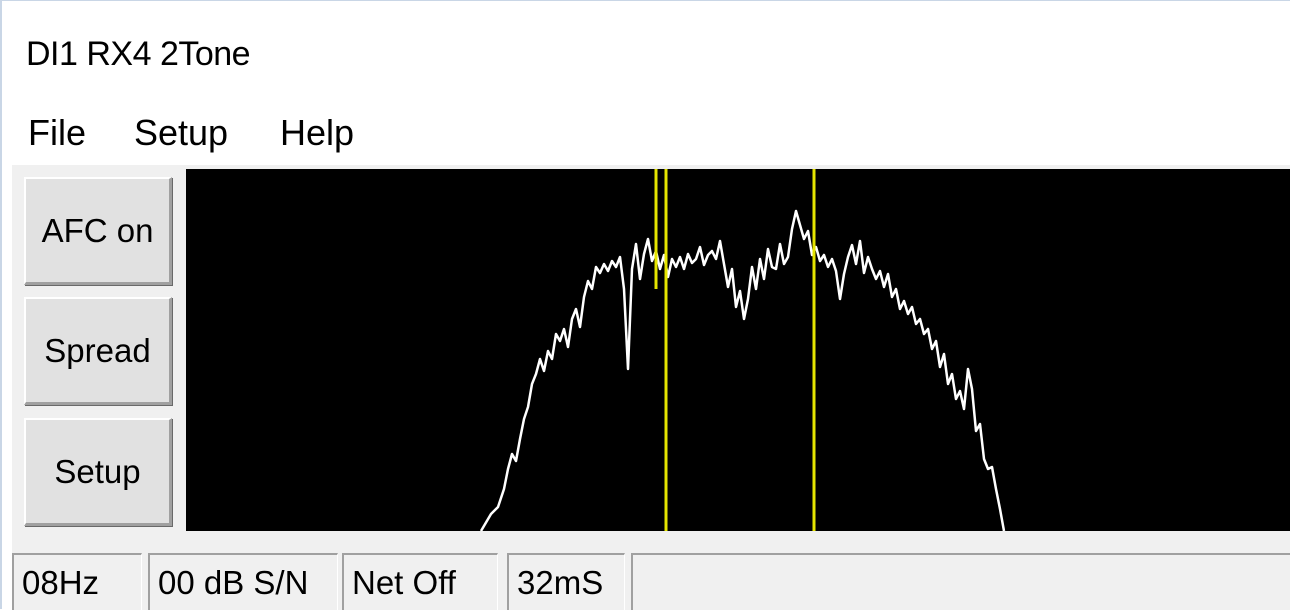 The image size is (1290, 610). What do you see at coordinates (566, 581) in the screenshot?
I see `status-time: 32mS` at bounding box center [566, 581].